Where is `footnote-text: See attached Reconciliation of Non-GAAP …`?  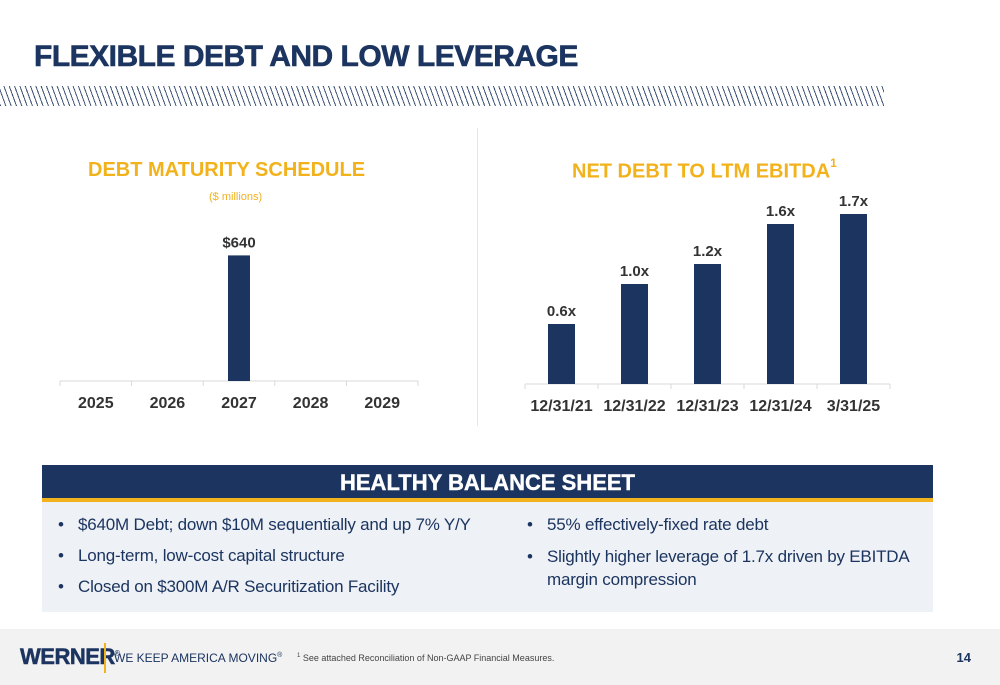
footnote-text: See attached Reconciliation of Non-GAAP … is located at coordinates (428, 658).